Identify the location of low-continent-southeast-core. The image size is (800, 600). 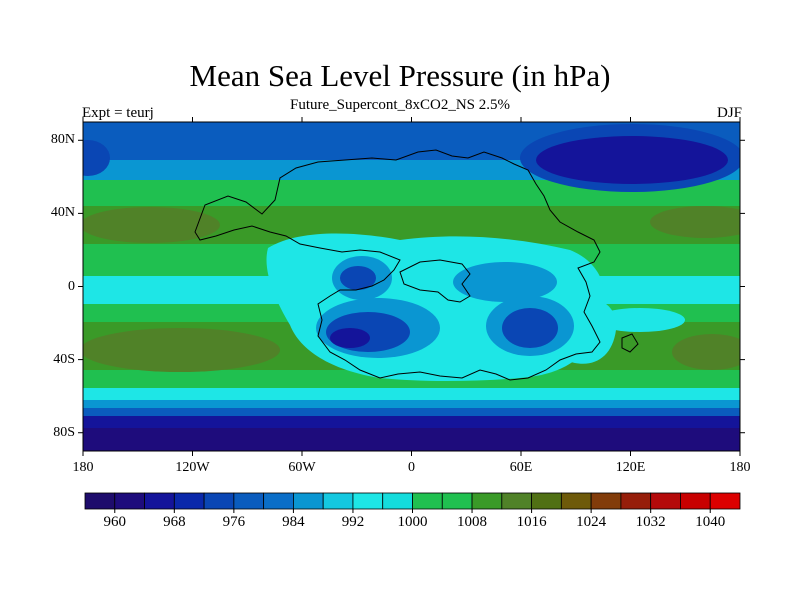
(530, 328).